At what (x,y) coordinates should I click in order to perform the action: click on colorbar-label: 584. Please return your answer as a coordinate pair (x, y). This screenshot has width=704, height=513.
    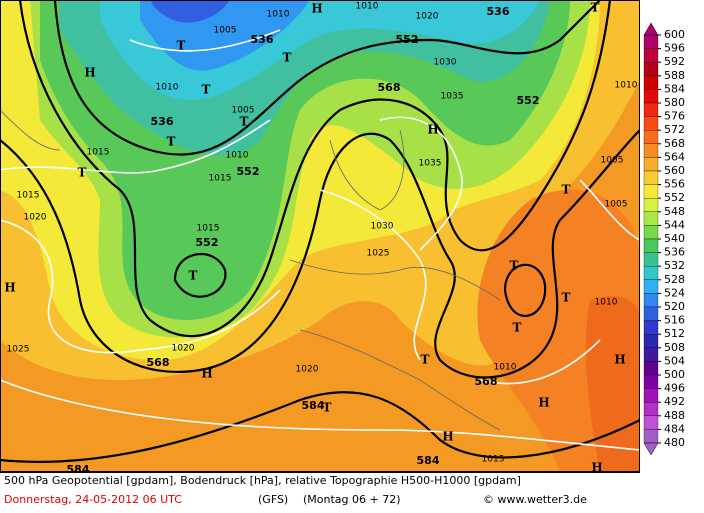
    Looking at the image, I should click on (674, 88).